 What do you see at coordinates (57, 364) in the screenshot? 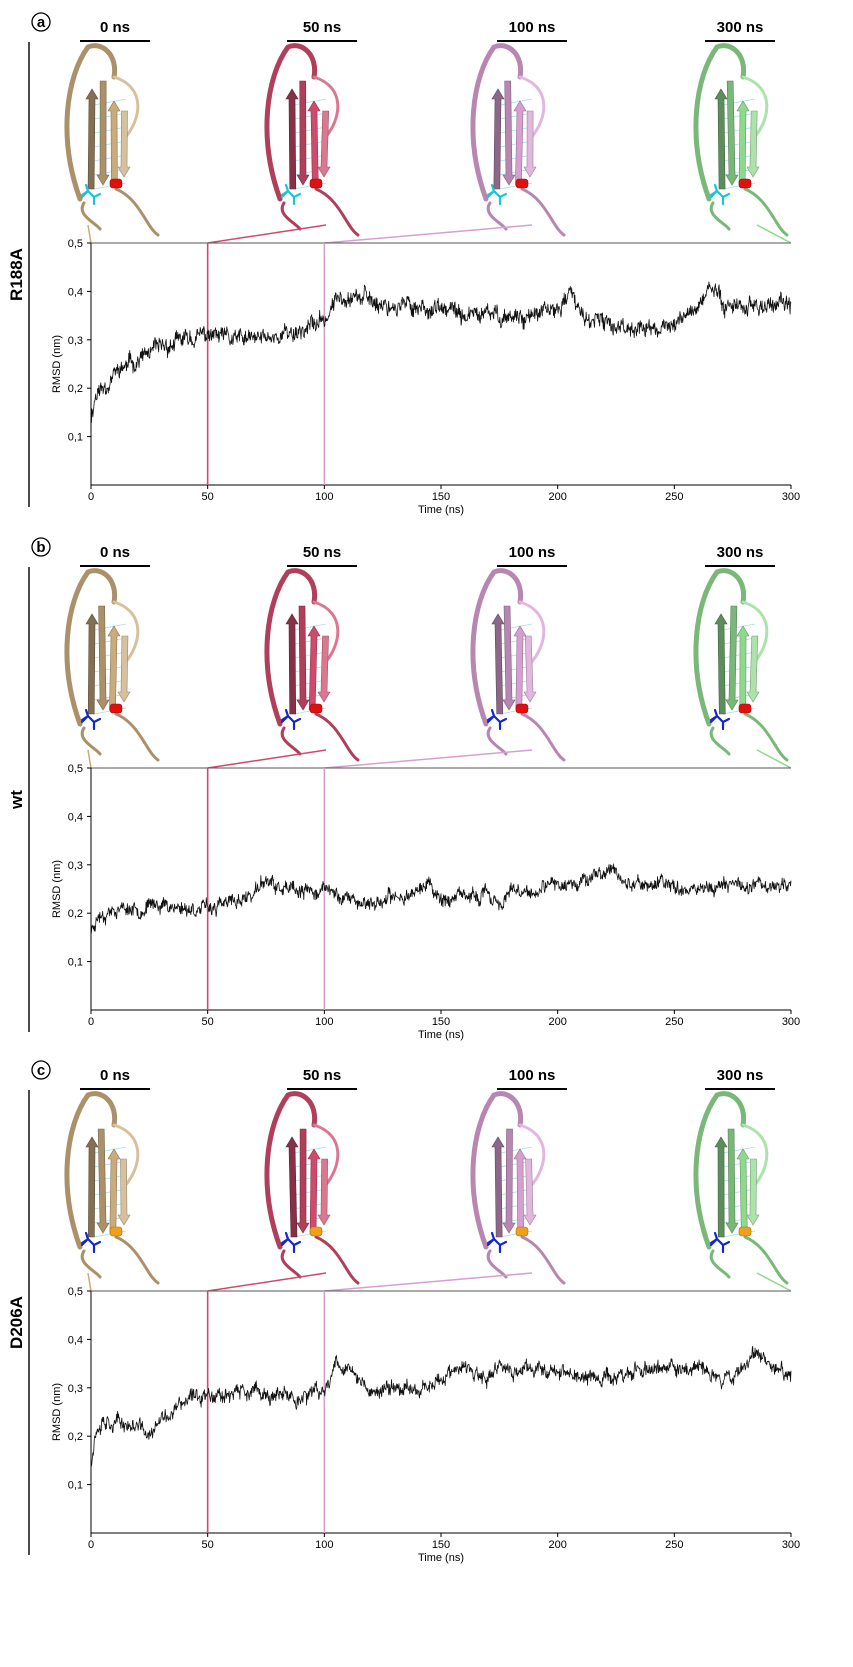
I see `y-axis-label: RMSD (nm)` at bounding box center [57, 364].